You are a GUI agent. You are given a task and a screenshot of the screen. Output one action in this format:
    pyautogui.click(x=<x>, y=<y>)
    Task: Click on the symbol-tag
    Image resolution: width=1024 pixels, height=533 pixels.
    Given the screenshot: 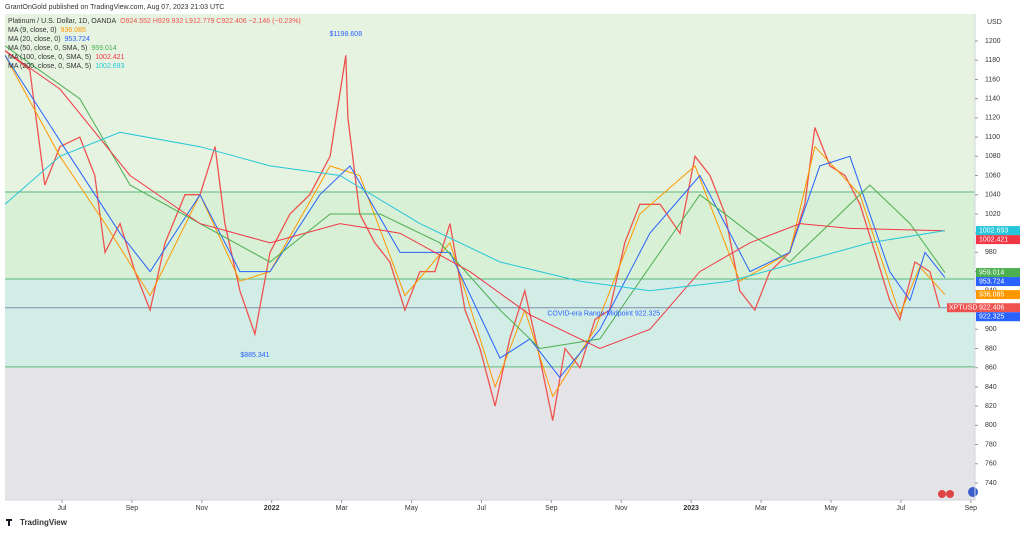 What is the action you would take?
    pyautogui.click(x=961, y=308)
    